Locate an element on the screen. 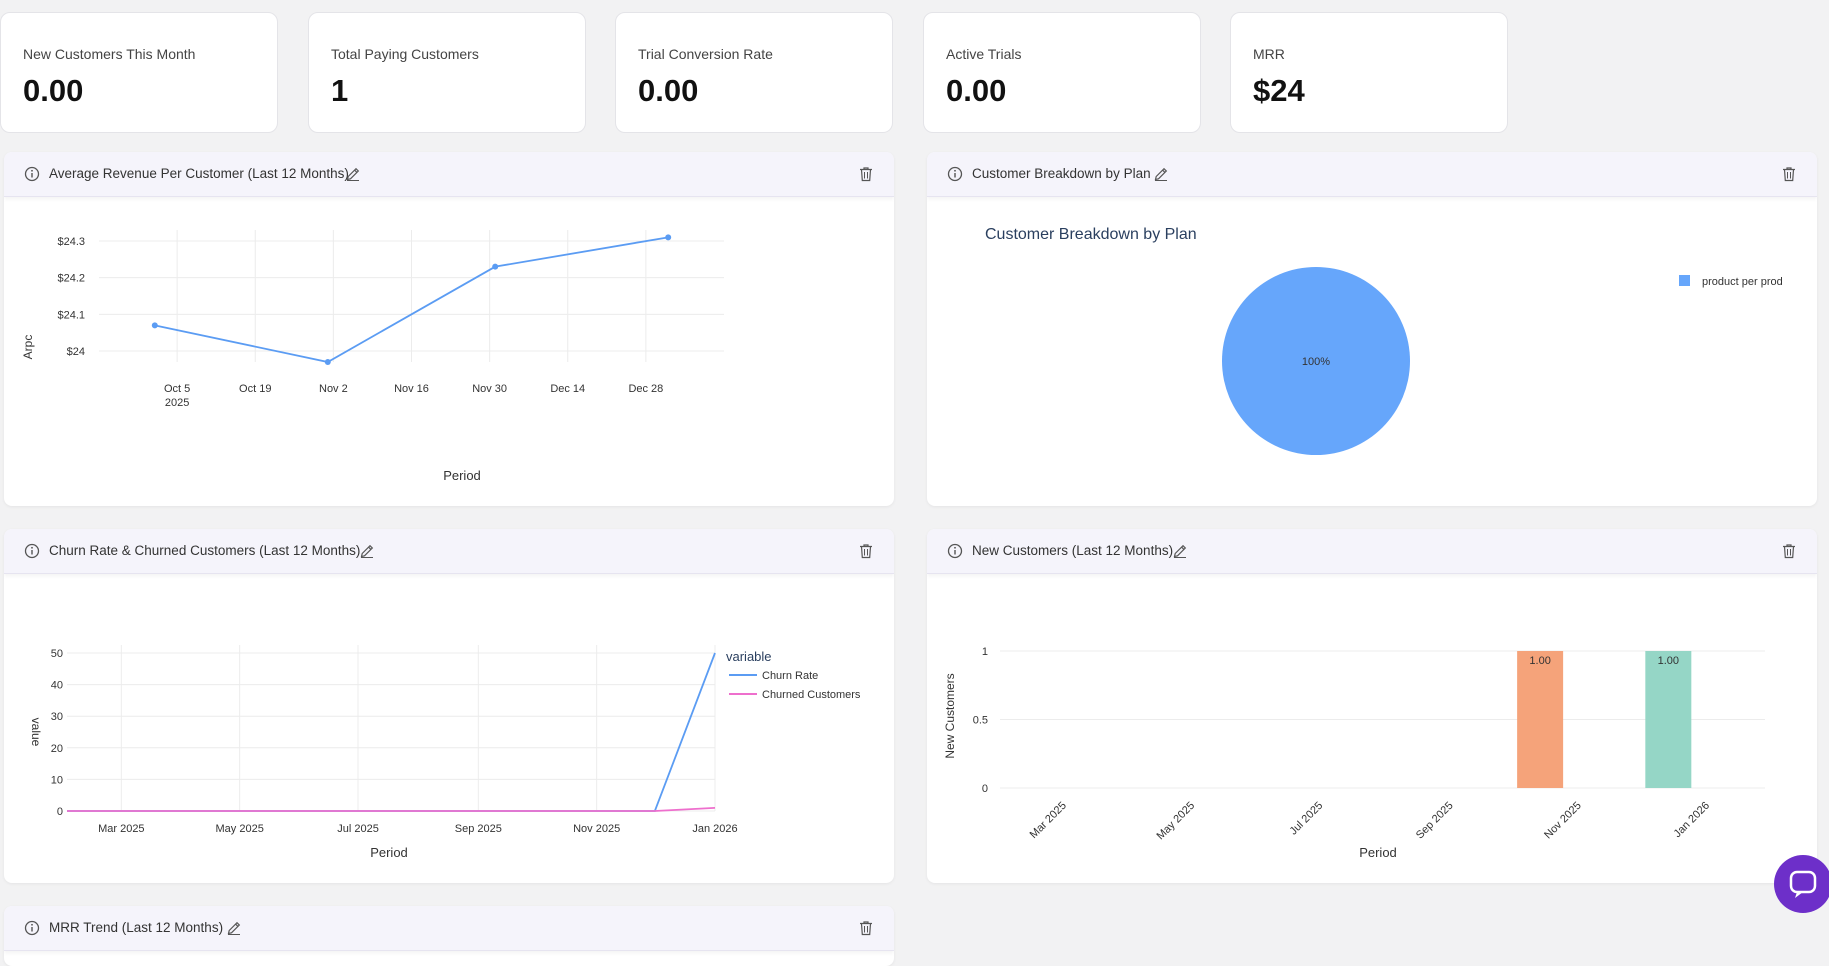  x-tick-label: Nov 2 is located at coordinates (333, 389).